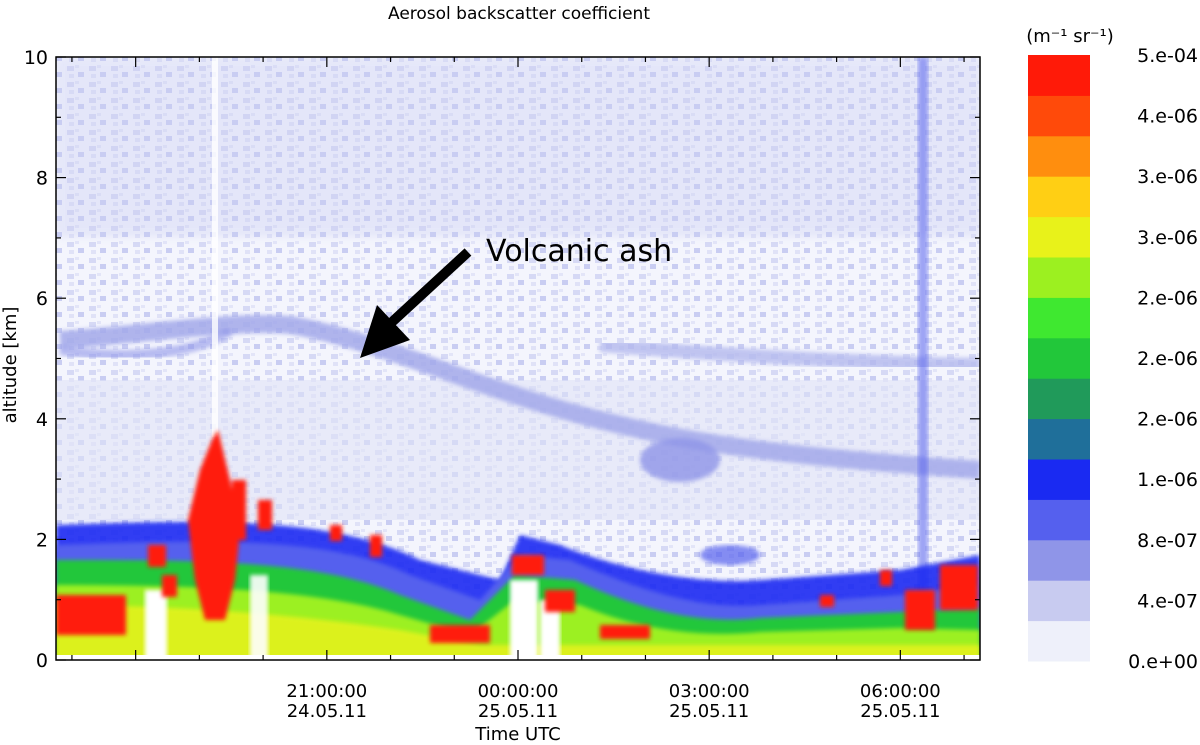 Image resolution: width=1200 pixels, height=745 pixels. I want to click on annotation-arrow-head, so click(385, 331).